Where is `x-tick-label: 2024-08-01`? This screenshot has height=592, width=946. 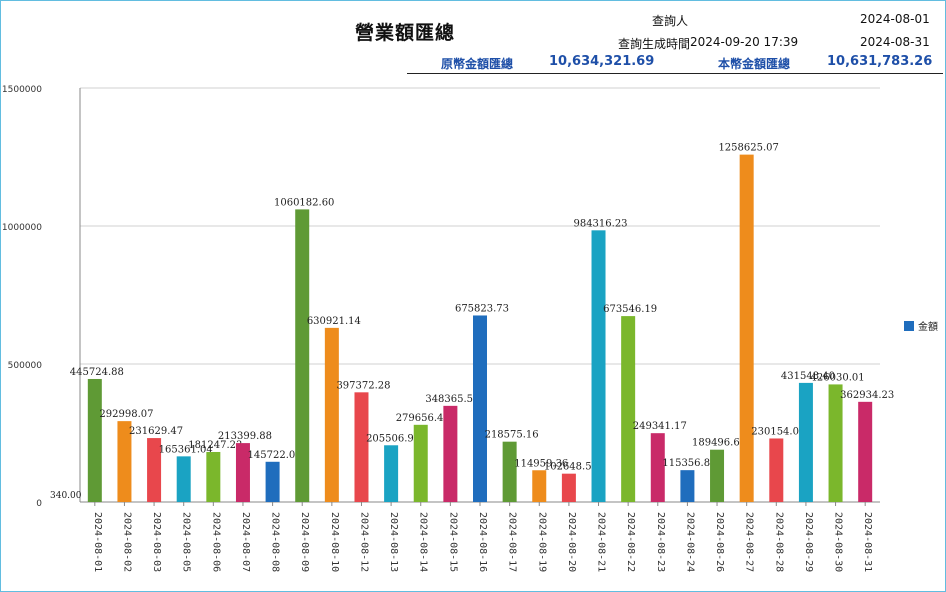 x-tick-label: 2024-08-01 is located at coordinates (97, 542).